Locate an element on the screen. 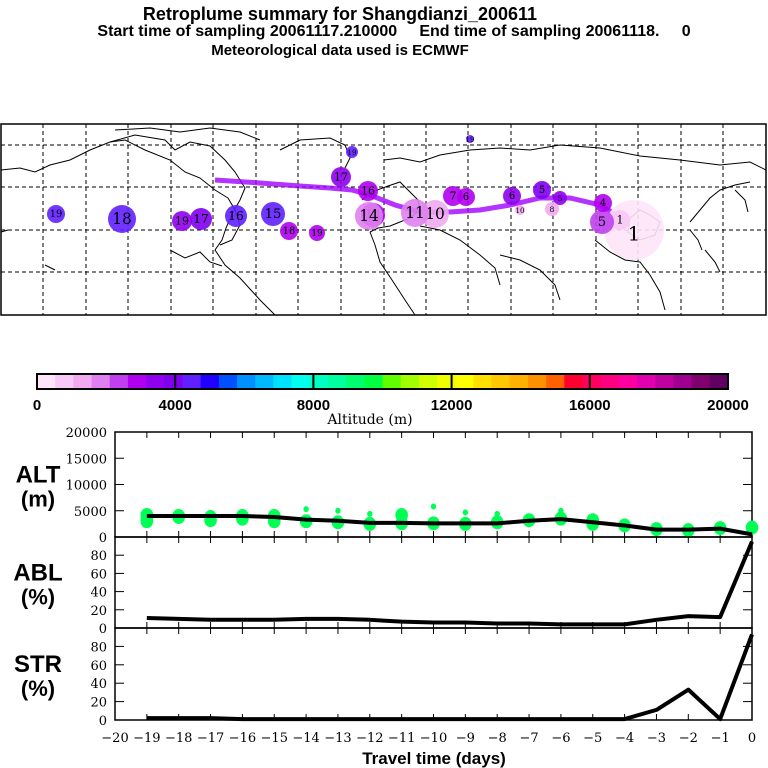 This screenshot has width=768, height=768. x-tick-label: −8 is located at coordinates (497, 738).